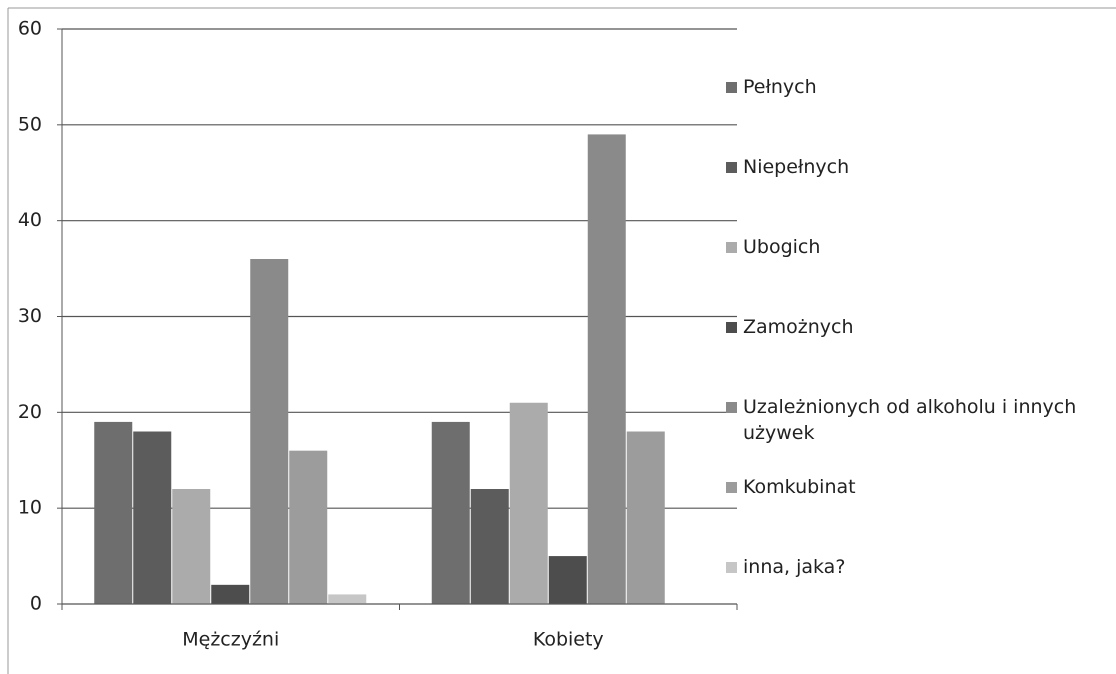 The width and height of the screenshot is (1116, 674). I want to click on legend-label: Zamożnych, so click(798, 327).